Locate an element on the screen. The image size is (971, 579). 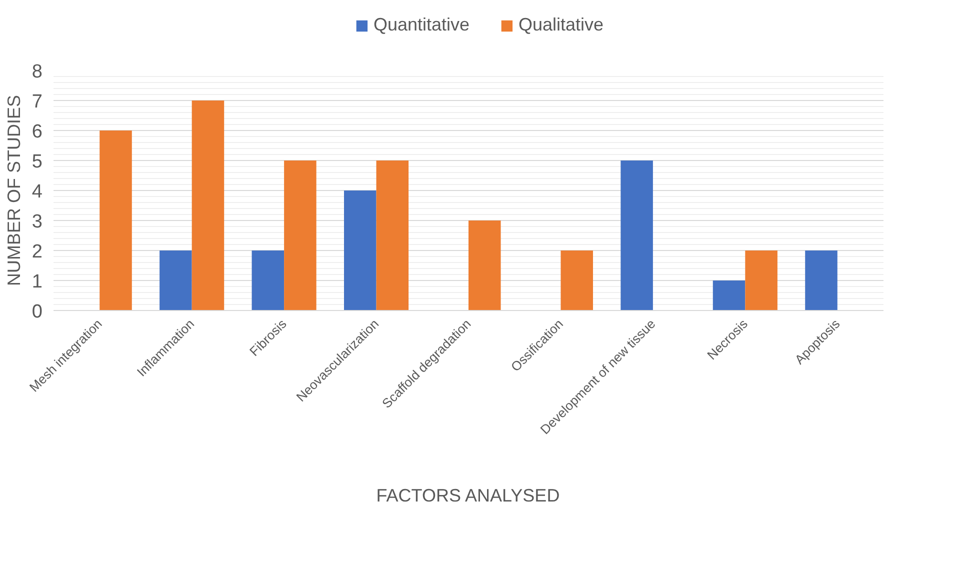
y-tick-label: 7 is located at coordinates (37, 102).